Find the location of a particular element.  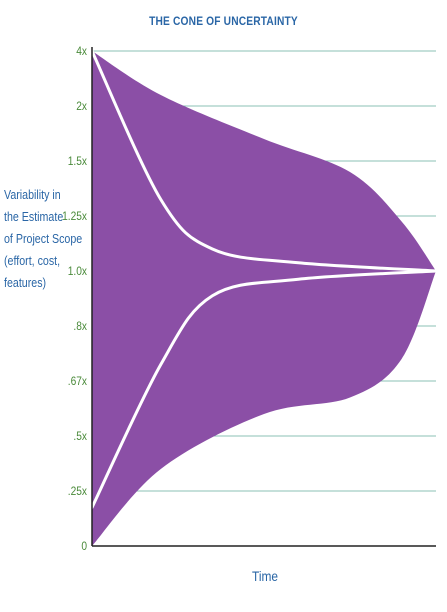

y-tick-label: 2x is located at coordinates (81, 106).